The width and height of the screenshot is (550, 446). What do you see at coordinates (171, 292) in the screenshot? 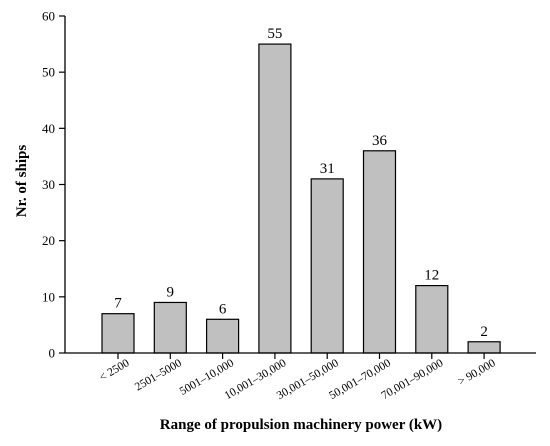
I see `bar-value-label: 9` at bounding box center [171, 292].